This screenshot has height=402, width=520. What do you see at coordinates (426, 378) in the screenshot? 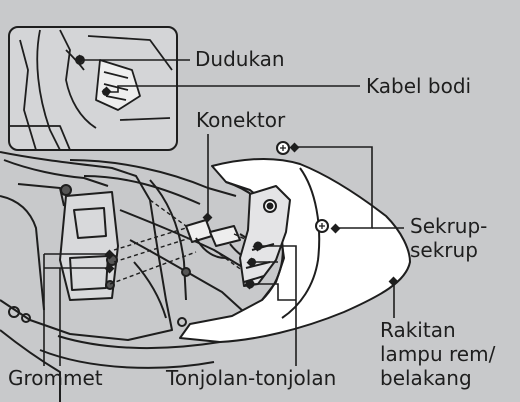
I see `label-rakitan-line3: belakang` at bounding box center [426, 378].